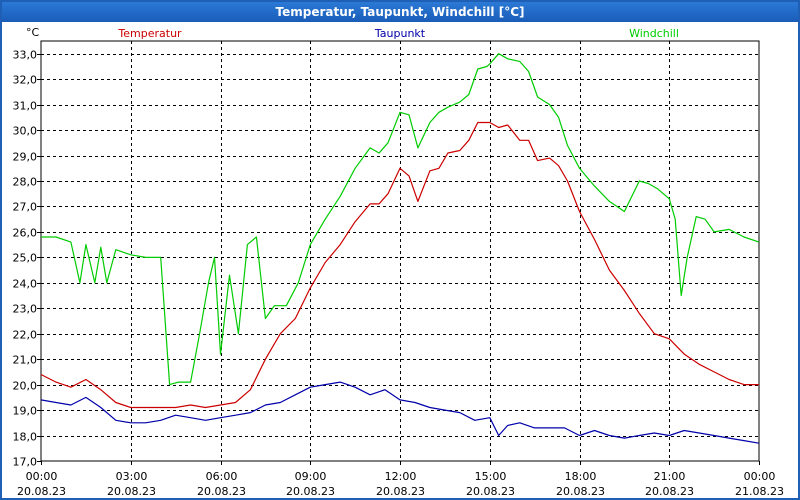 This screenshot has width=800, height=500. I want to click on y-tick-label: 21,0, so click(25, 360).